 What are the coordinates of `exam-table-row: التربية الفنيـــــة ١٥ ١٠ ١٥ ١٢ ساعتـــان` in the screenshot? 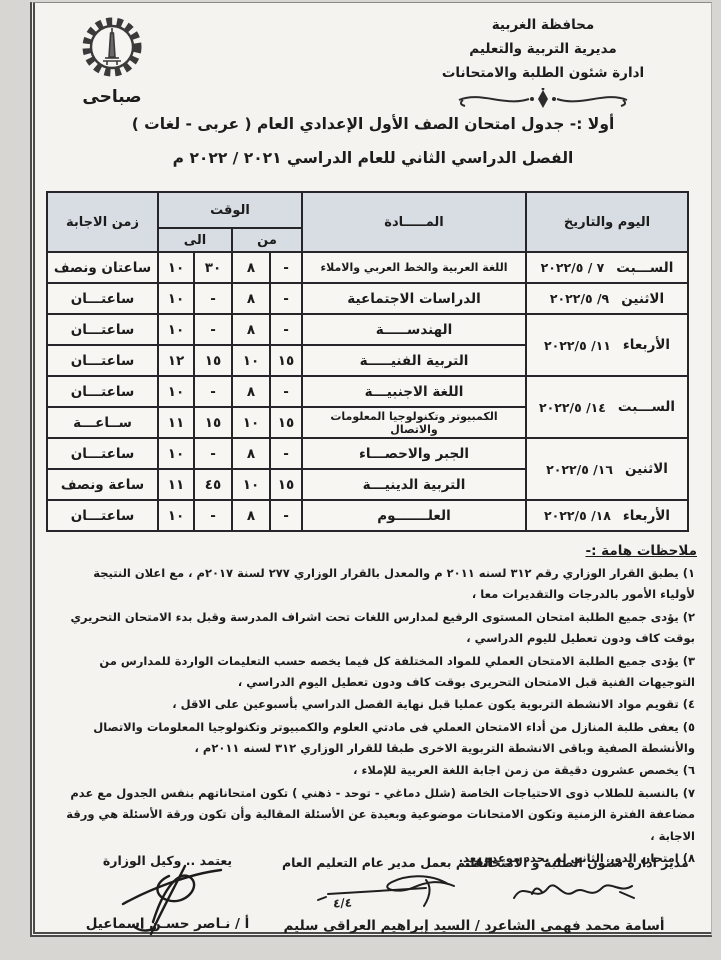 It's located at (367, 360).